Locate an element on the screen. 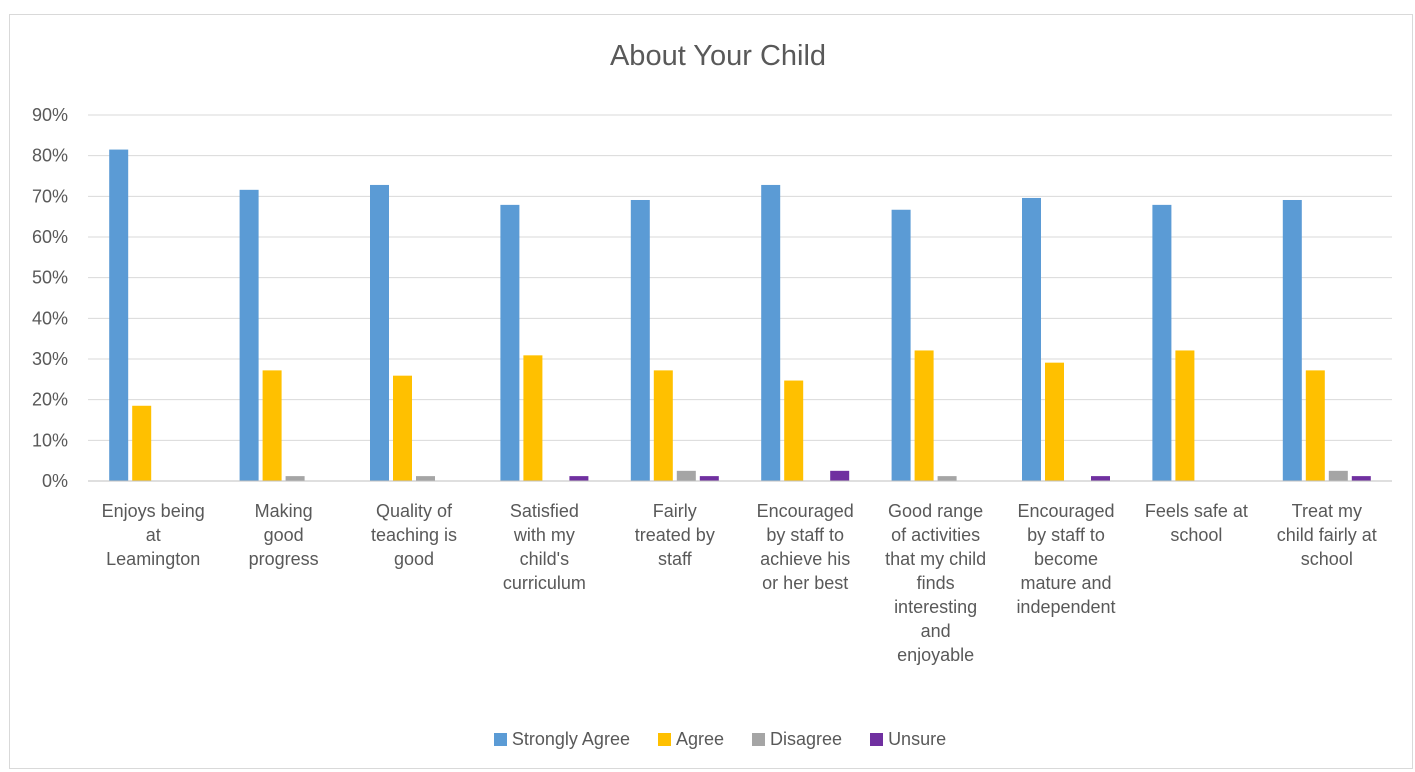  legend-label: Agree is located at coordinates (700, 739).